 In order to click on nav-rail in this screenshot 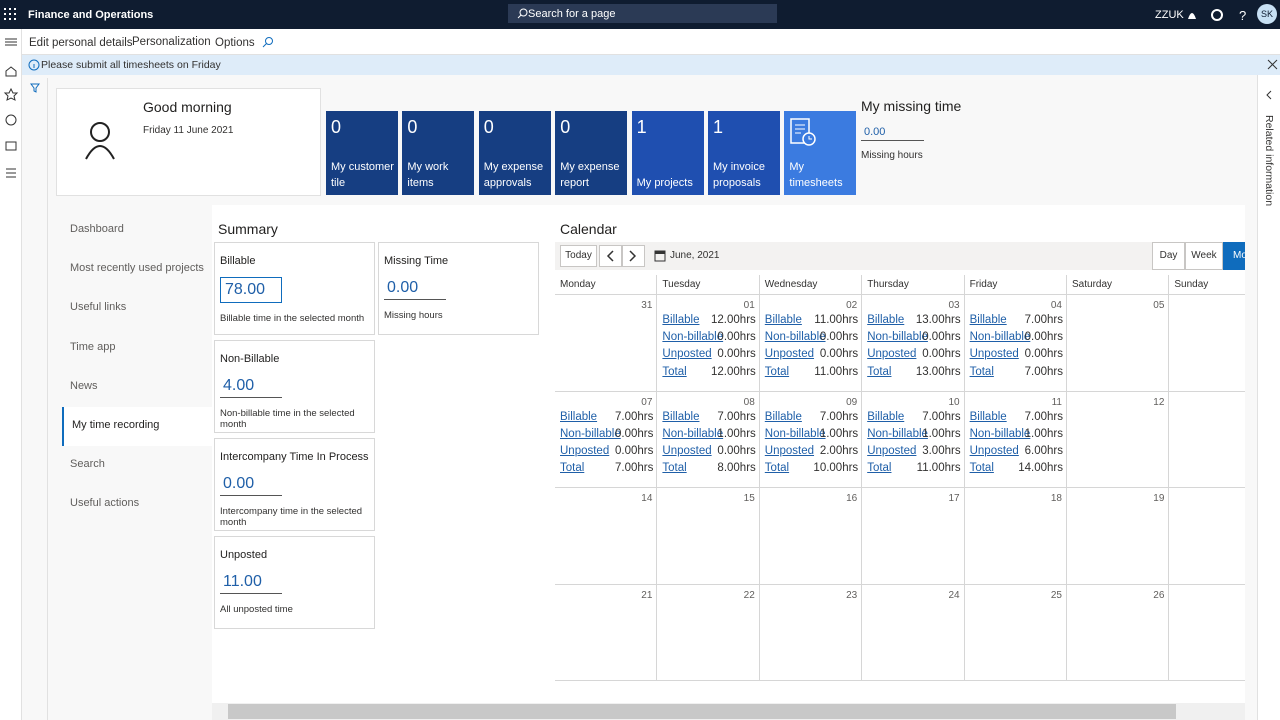, I will do `click(11, 374)`.